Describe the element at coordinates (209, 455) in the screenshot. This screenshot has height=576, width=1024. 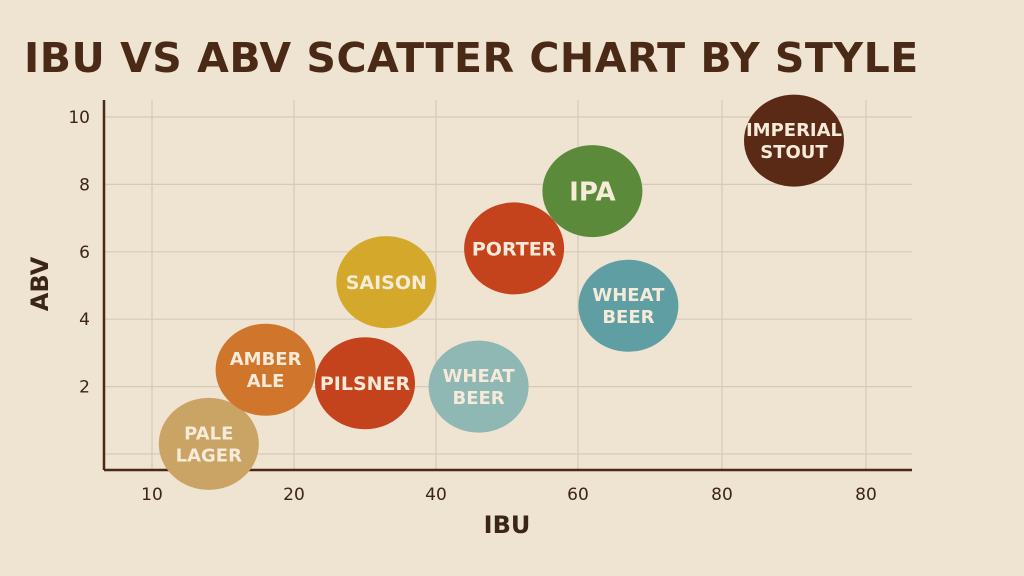
I see `data-point-label: LAGER` at that location.